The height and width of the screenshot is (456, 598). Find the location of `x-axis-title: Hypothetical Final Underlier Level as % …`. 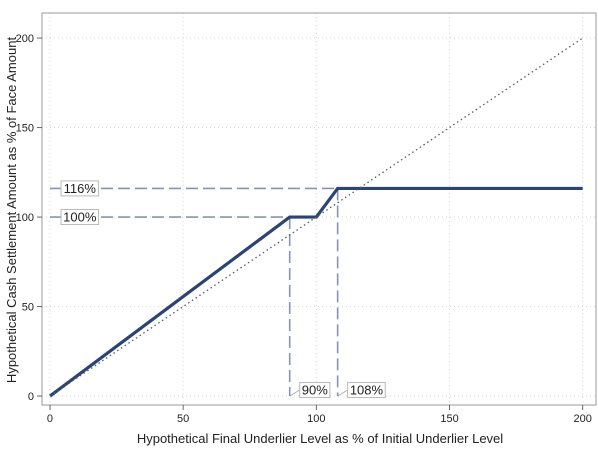

x-axis-title: Hypothetical Final Underlier Level as % … is located at coordinates (320, 438).